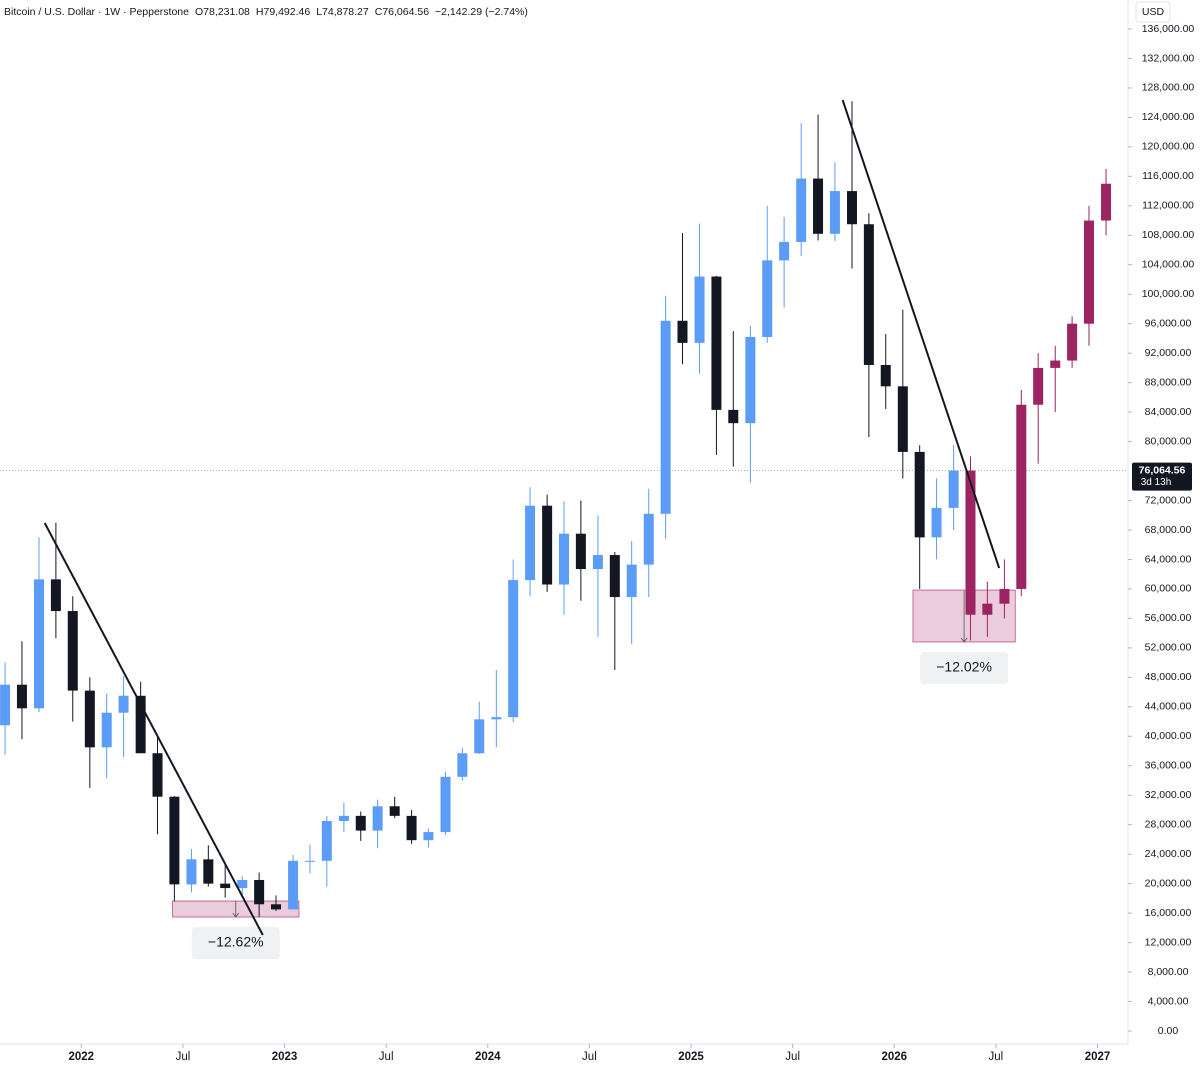  Describe the element at coordinates (1162, 470) in the screenshot. I see `last-price-label: 76,064.56` at that location.